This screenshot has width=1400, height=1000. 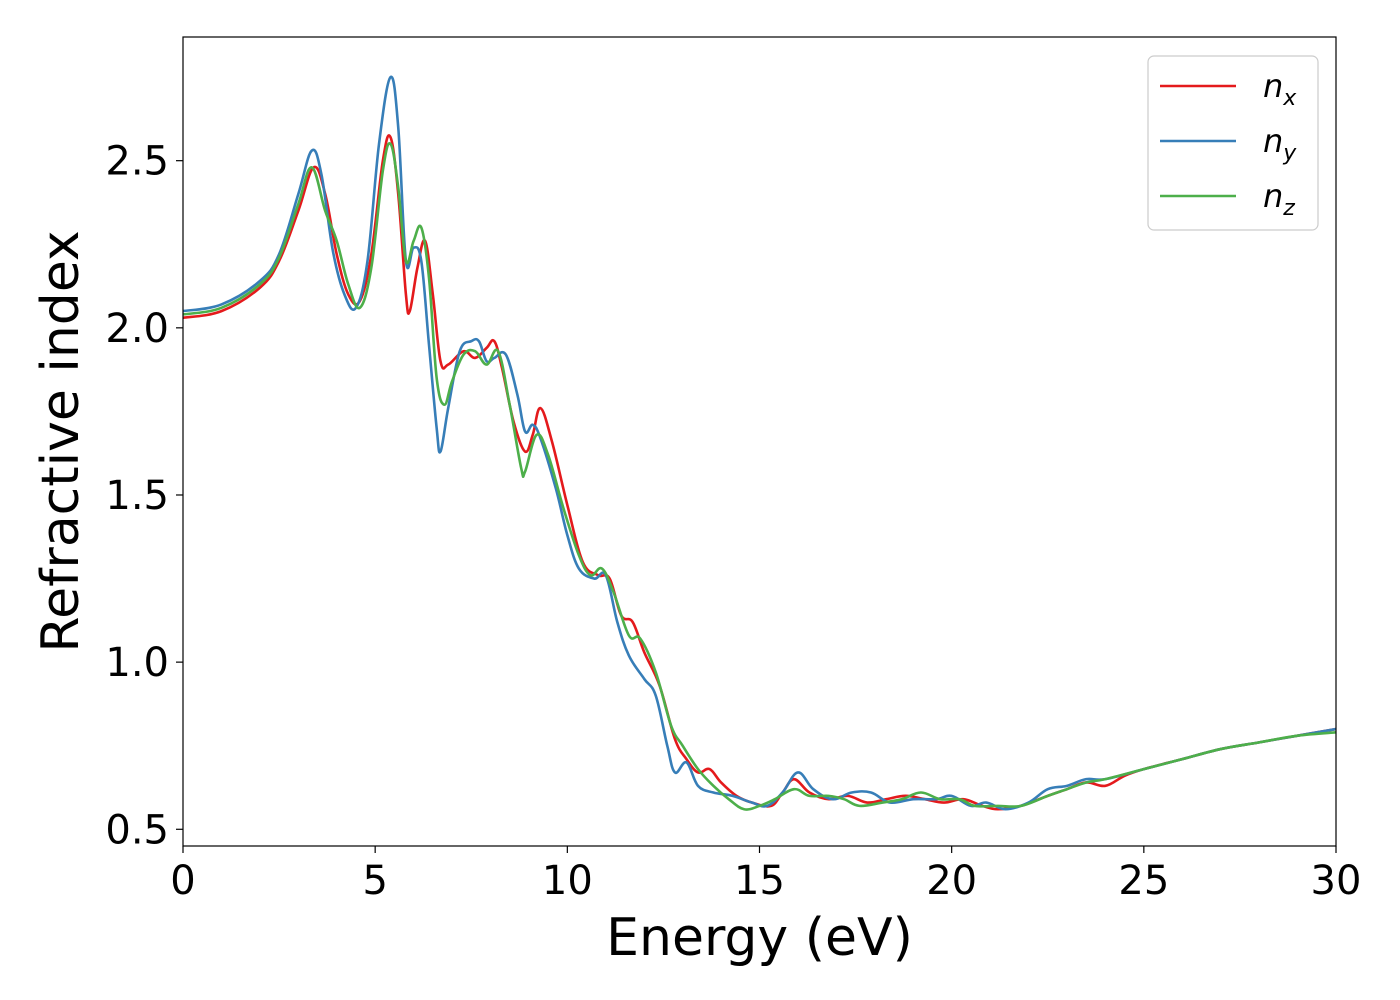 I want to click on x-axis-ticks: 0 5 10 15 20 25 30, so click(x=765, y=875).